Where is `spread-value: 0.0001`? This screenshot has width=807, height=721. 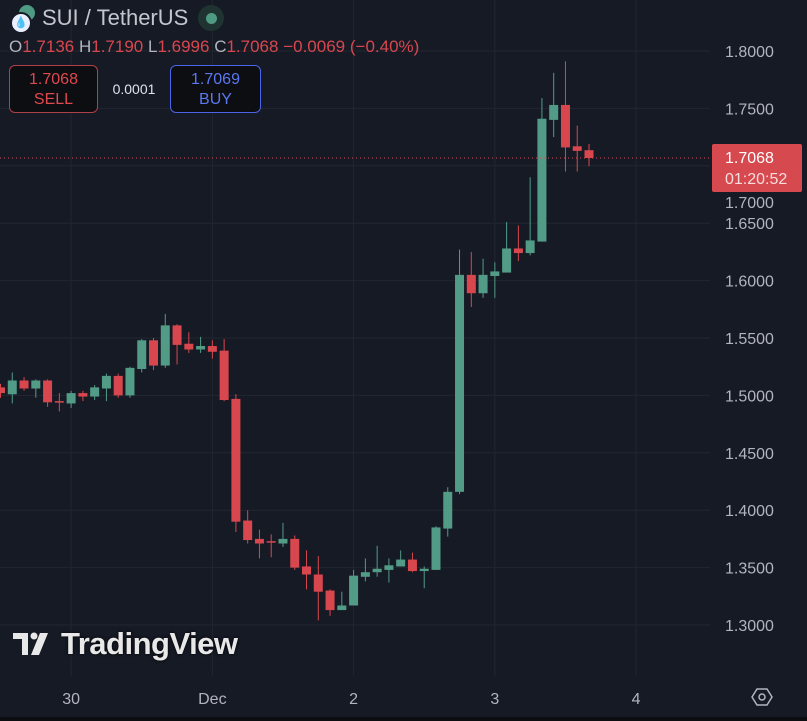 spread-value: 0.0001 is located at coordinates (134, 89).